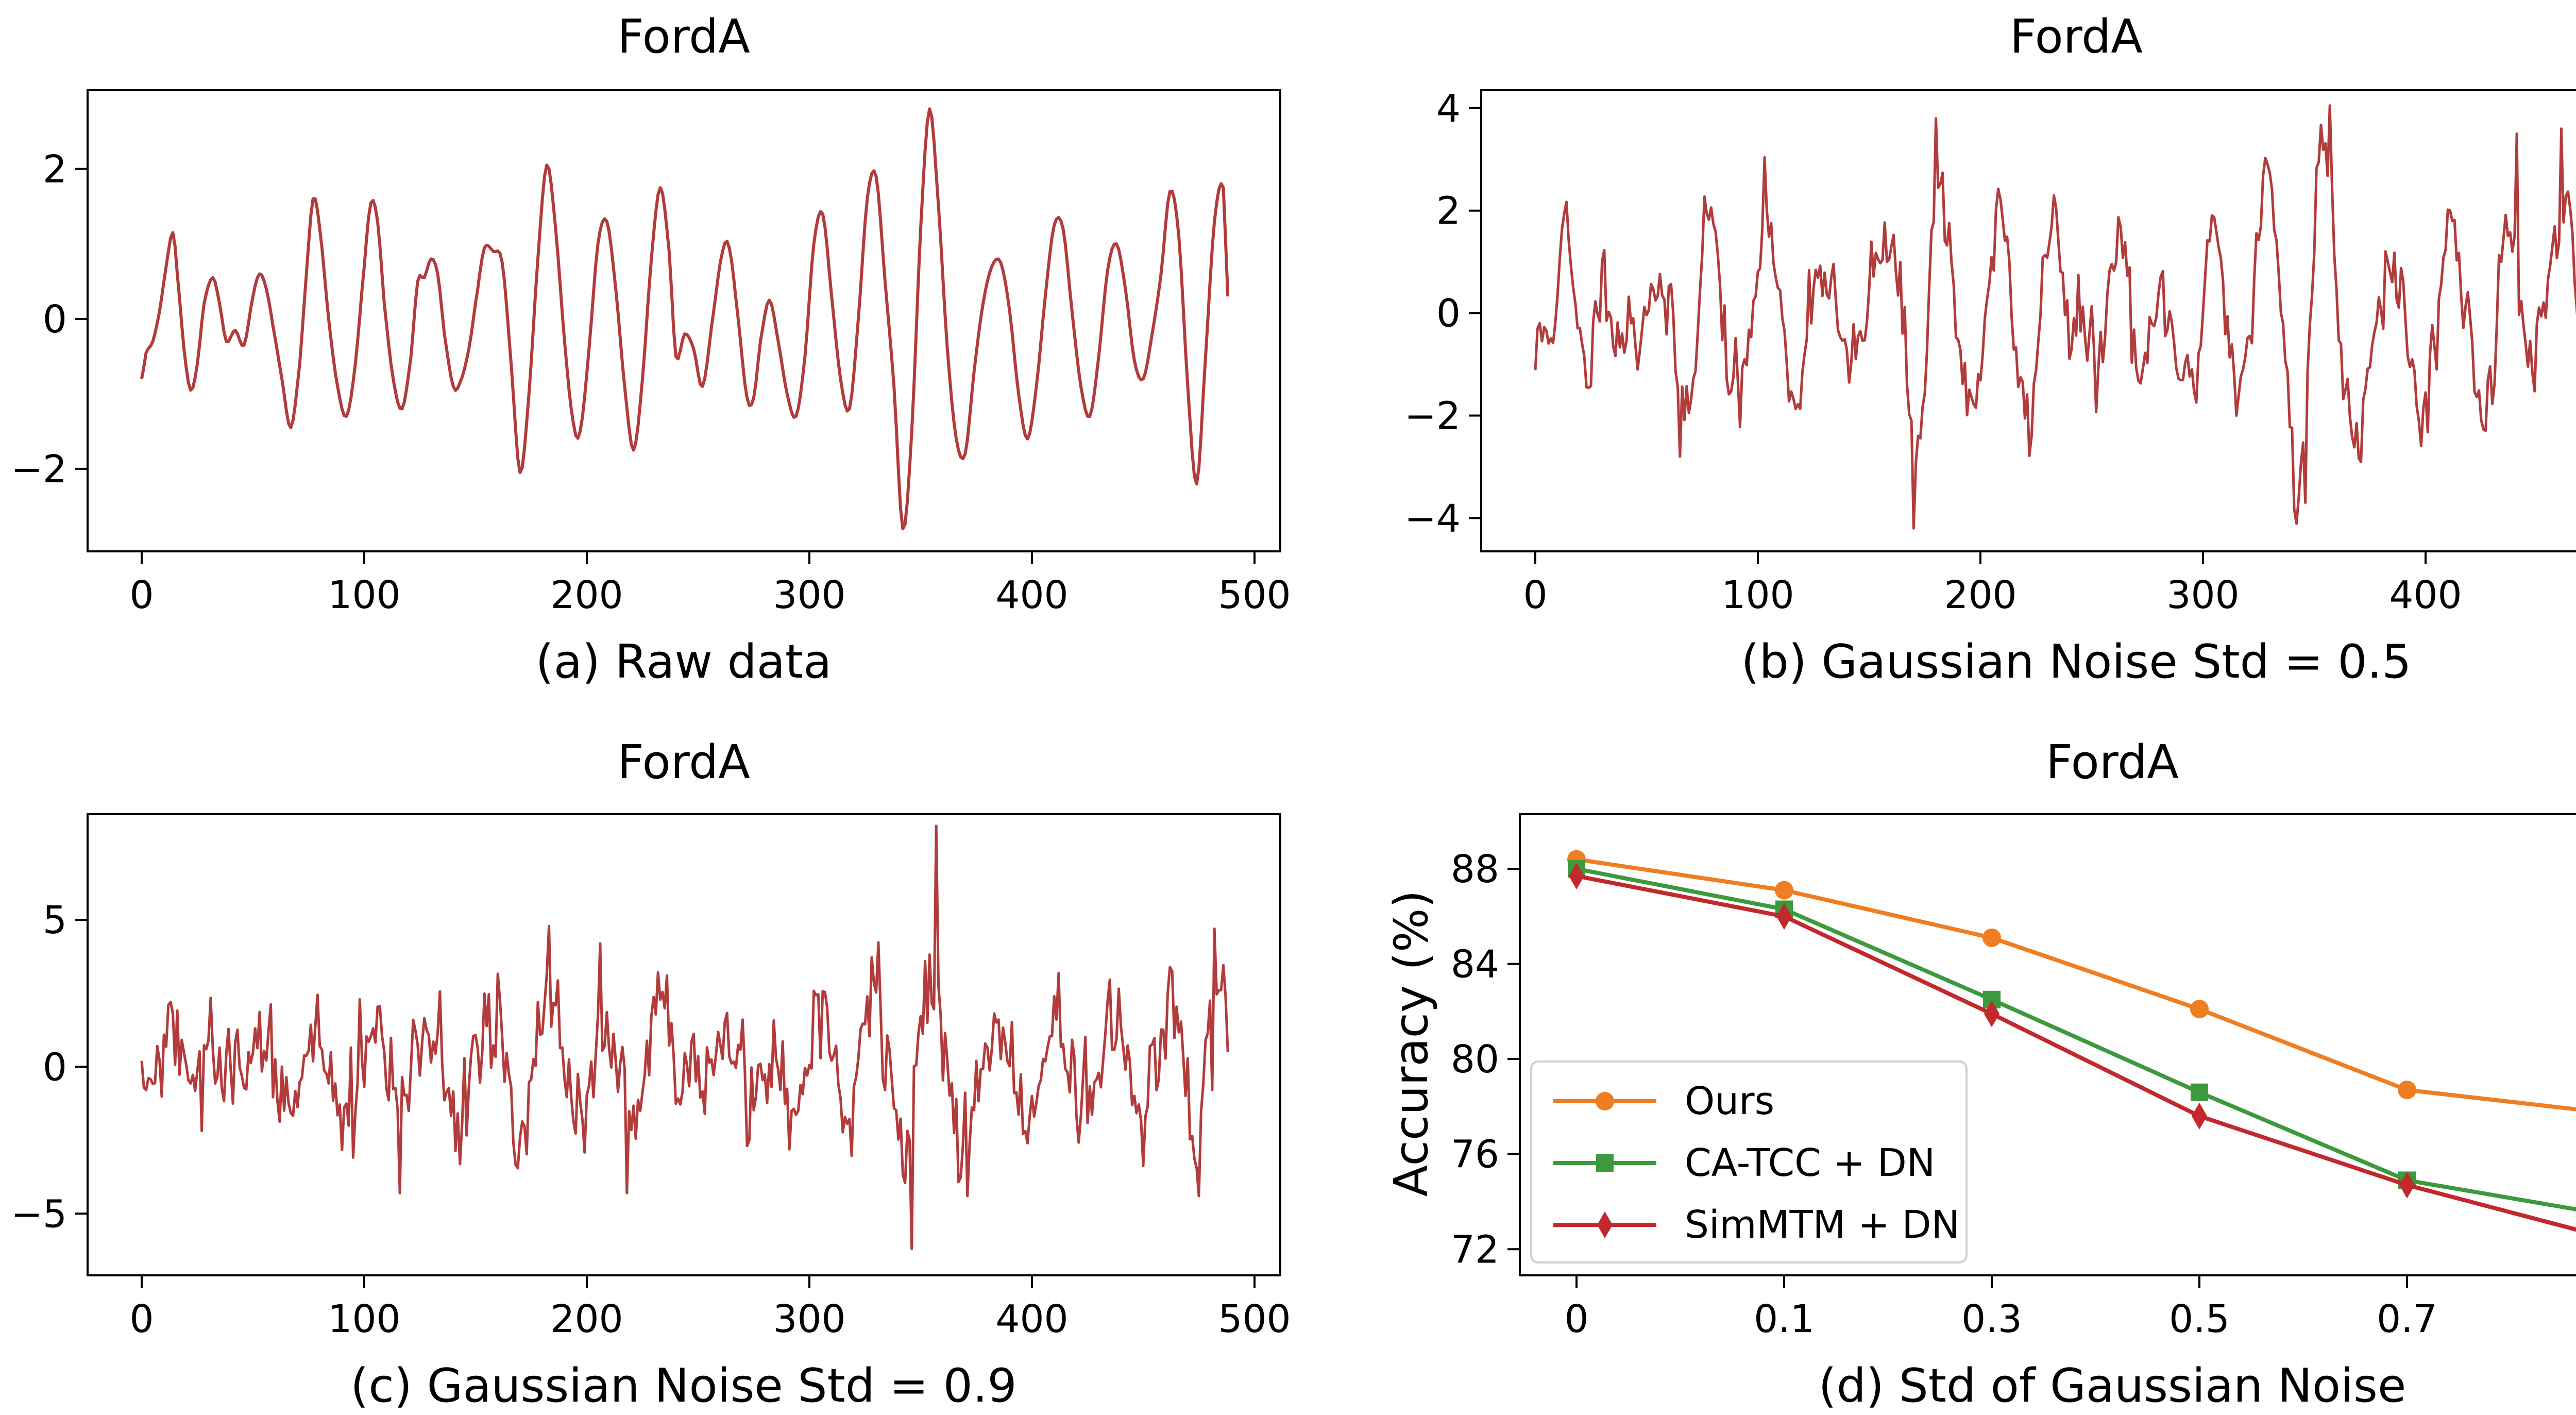 The image size is (2576, 1415). I want to click on panel-d-series, so click(2071, 1041).